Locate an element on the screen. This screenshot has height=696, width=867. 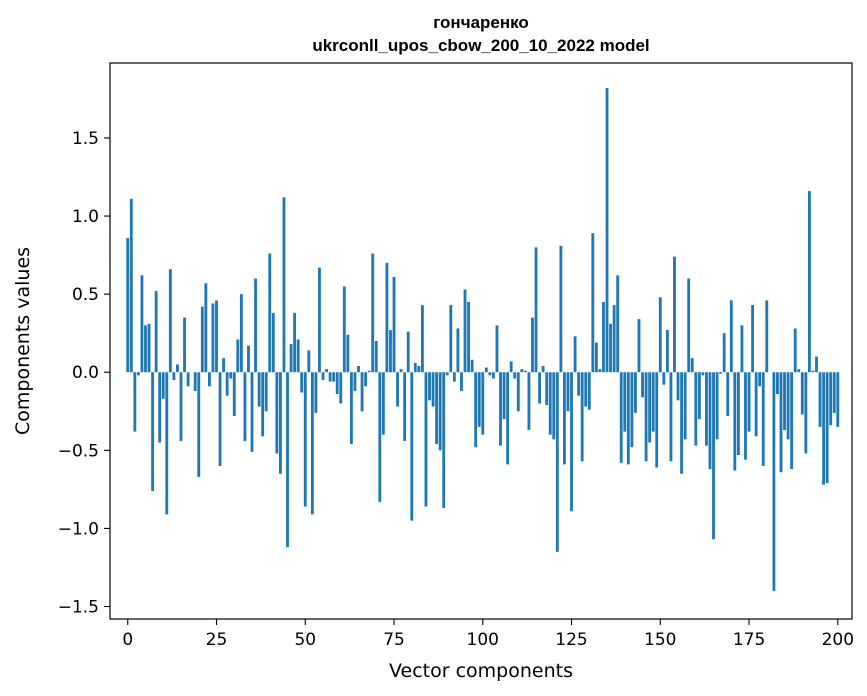
x-tick-label: 125 is located at coordinates (571, 640).